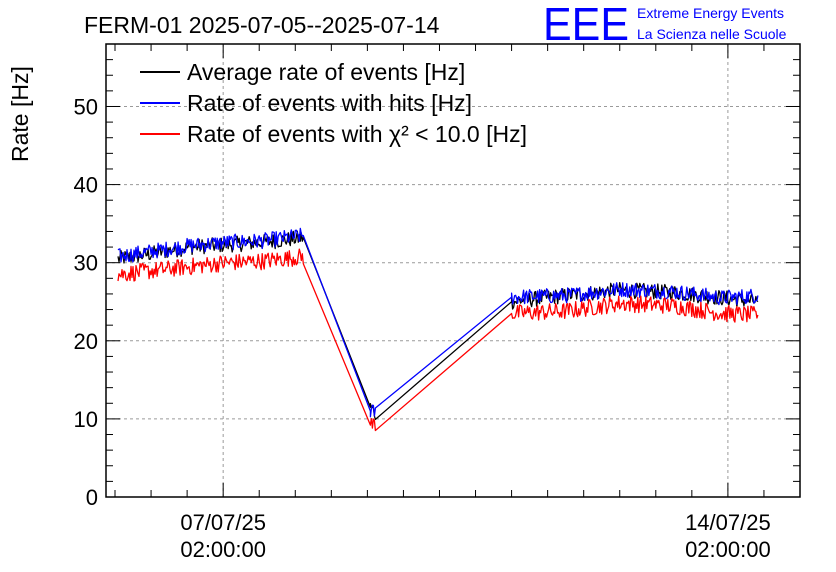  Describe the element at coordinates (357, 134) in the screenshot. I see `legend-label-chi2: Rate of events with χ² < 10.0 [Hz]` at that location.